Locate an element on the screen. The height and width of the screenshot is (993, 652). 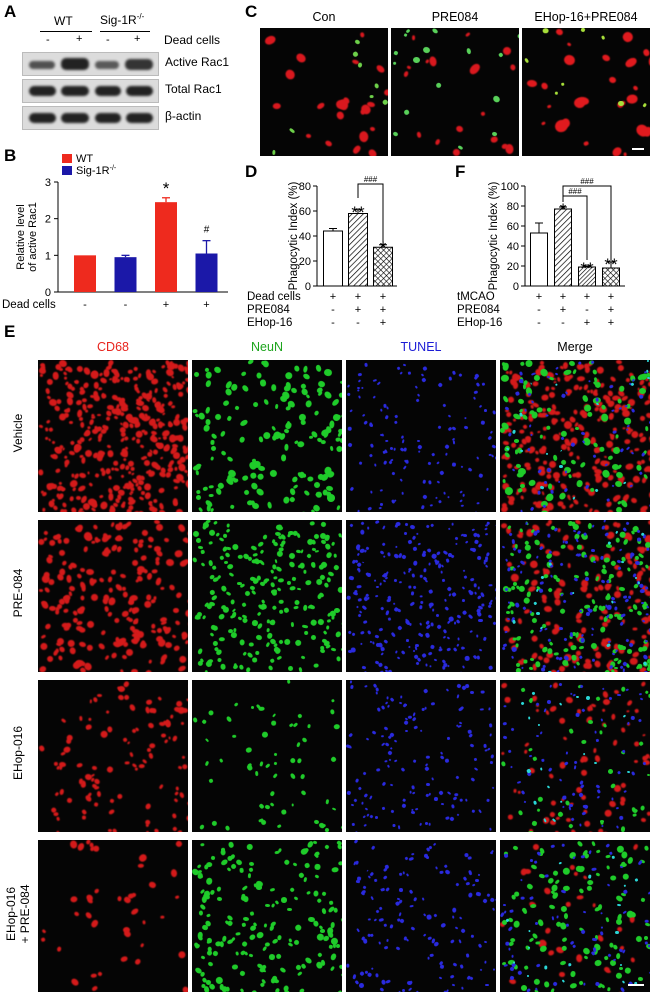
bar-b is located at coordinates (125, 274).